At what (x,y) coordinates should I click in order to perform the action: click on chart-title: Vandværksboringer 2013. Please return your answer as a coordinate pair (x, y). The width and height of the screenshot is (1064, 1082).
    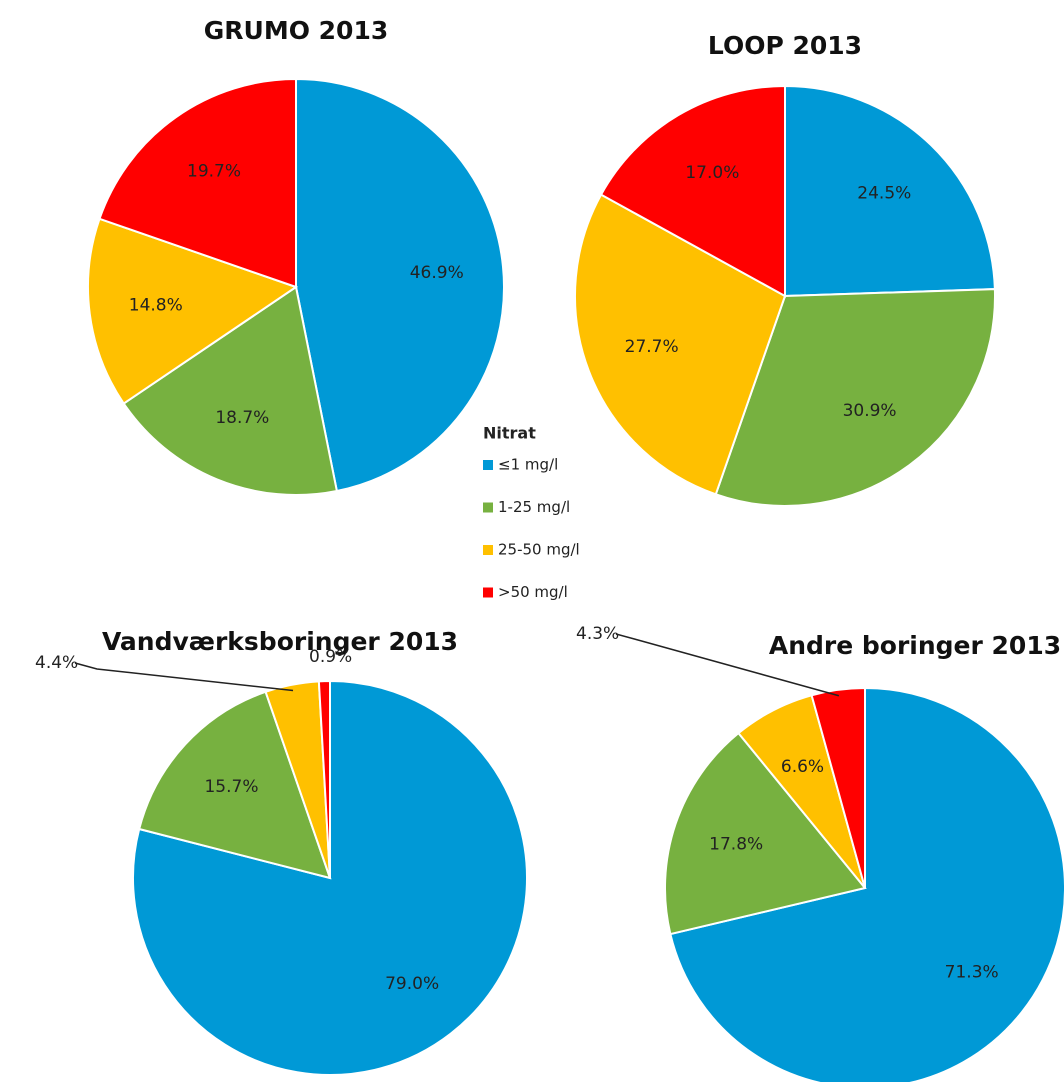
    Looking at the image, I should click on (280, 641).